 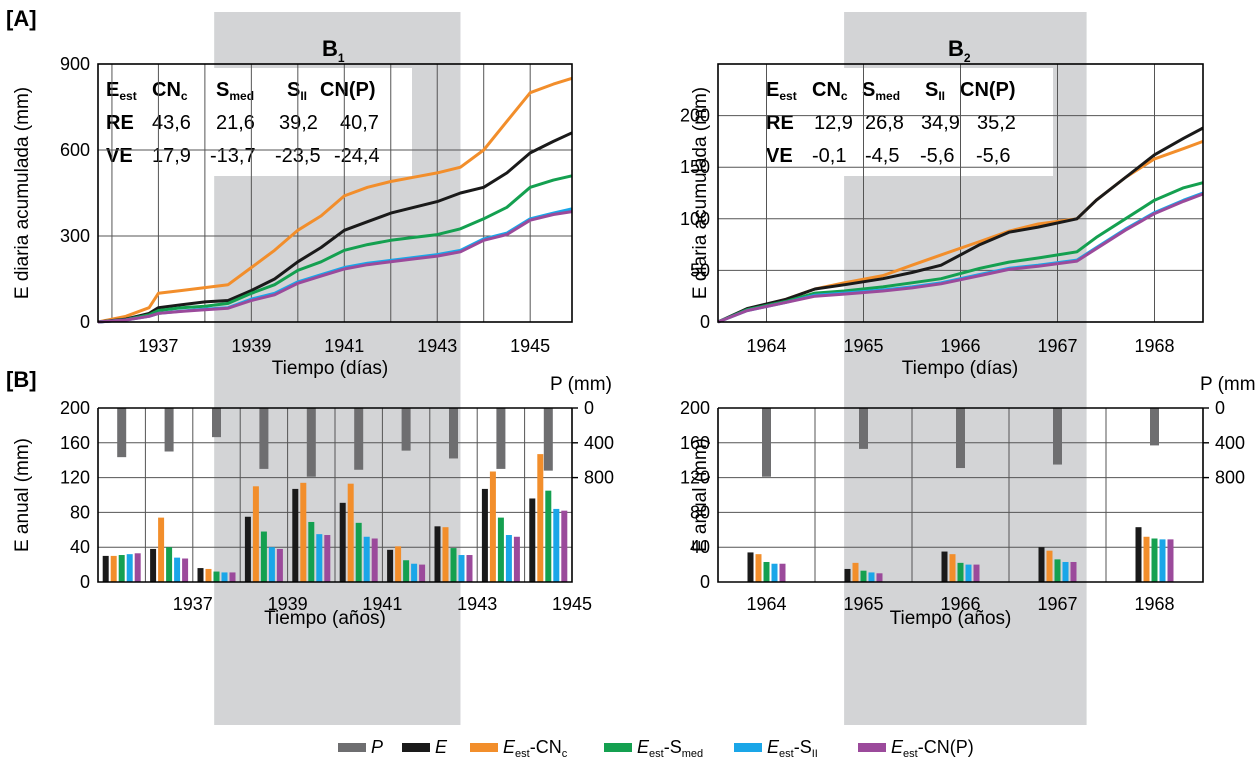 I want to click on legend-label-Smed: Eest-Smed, so click(x=670, y=748).